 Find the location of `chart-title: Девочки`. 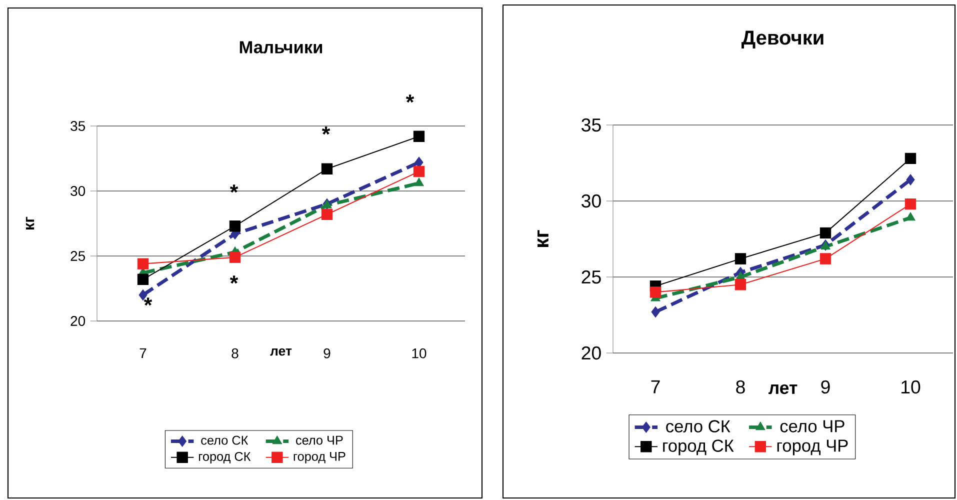

chart-title: Девочки is located at coordinates (783, 39).